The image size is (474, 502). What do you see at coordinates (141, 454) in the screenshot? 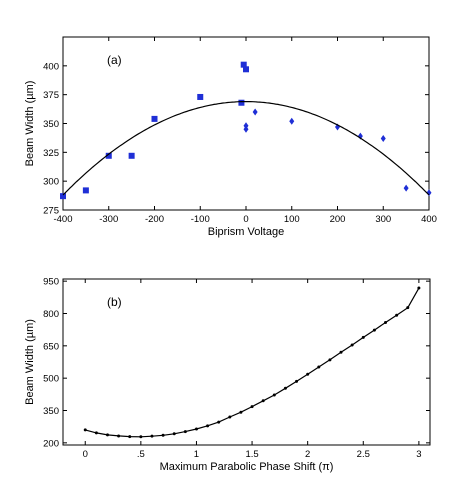
I see `x-tick-label: .5` at bounding box center [141, 454].